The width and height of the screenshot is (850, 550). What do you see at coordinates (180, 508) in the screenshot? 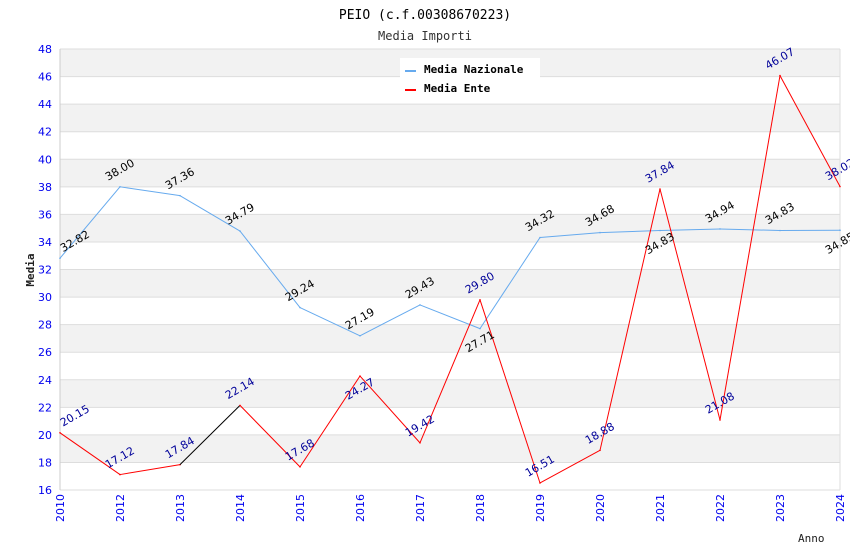
I see `x-tick-label: 2013` at bounding box center [180, 508].